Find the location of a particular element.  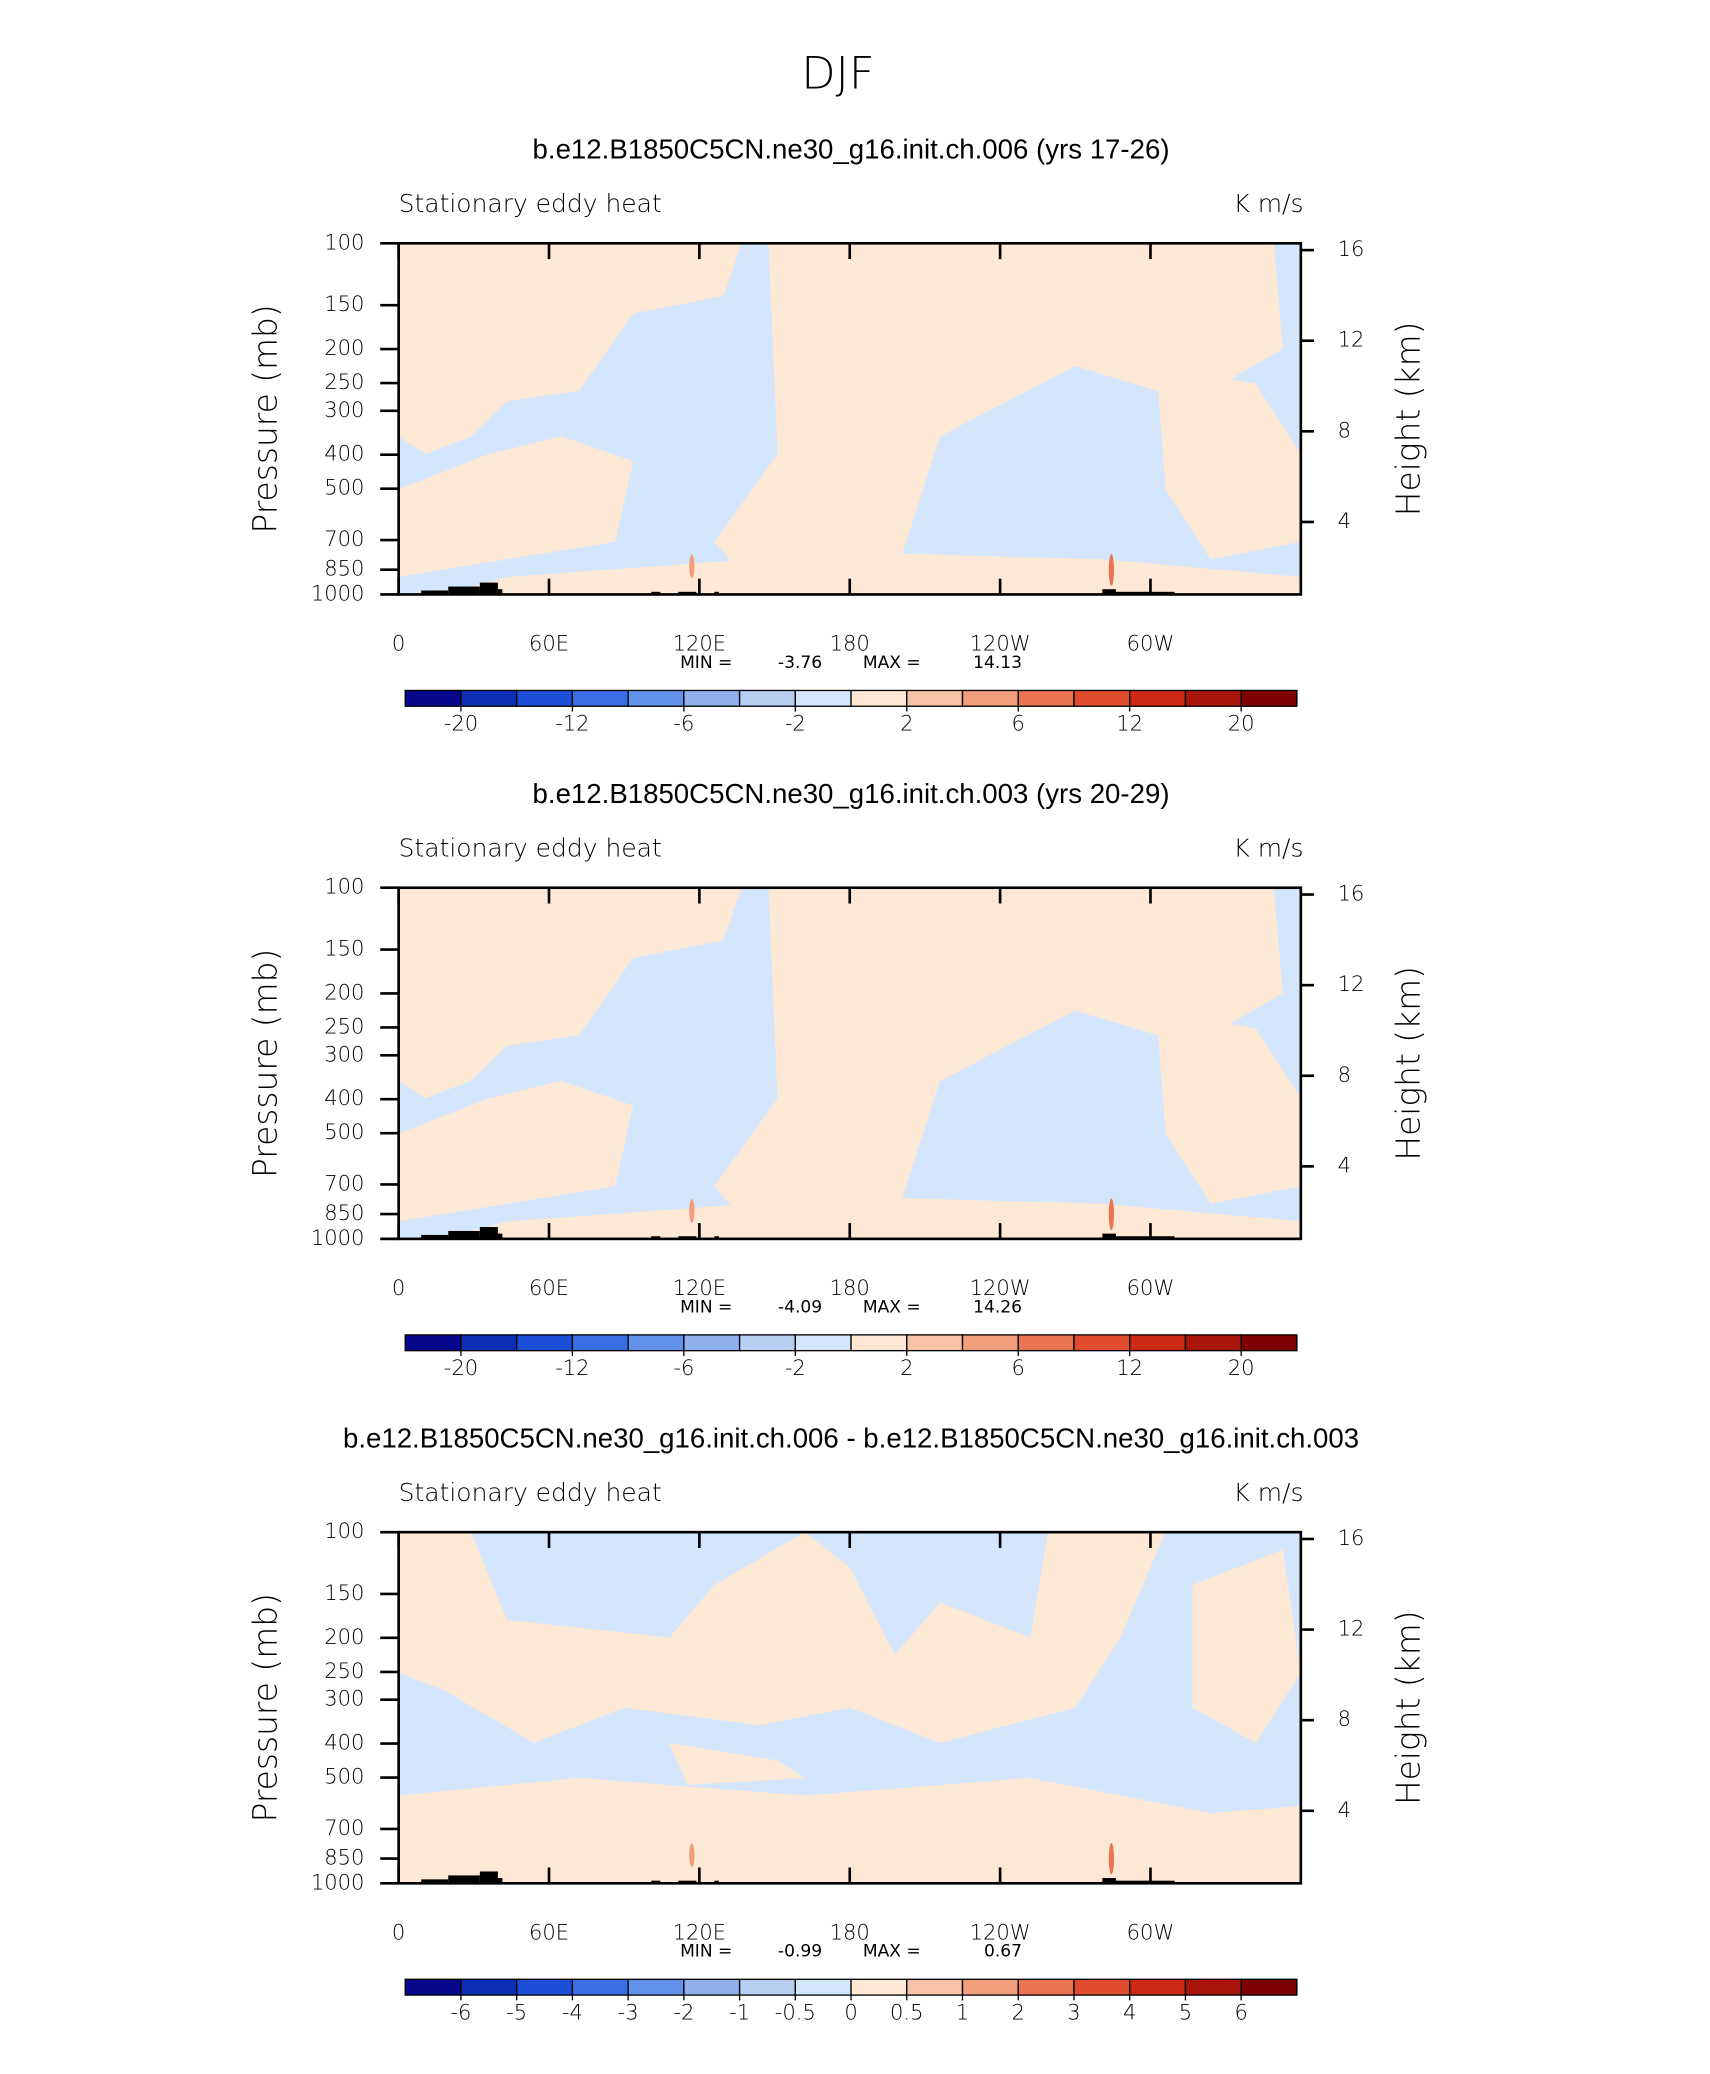

y-tick-label: 500 is located at coordinates (344, 1776).